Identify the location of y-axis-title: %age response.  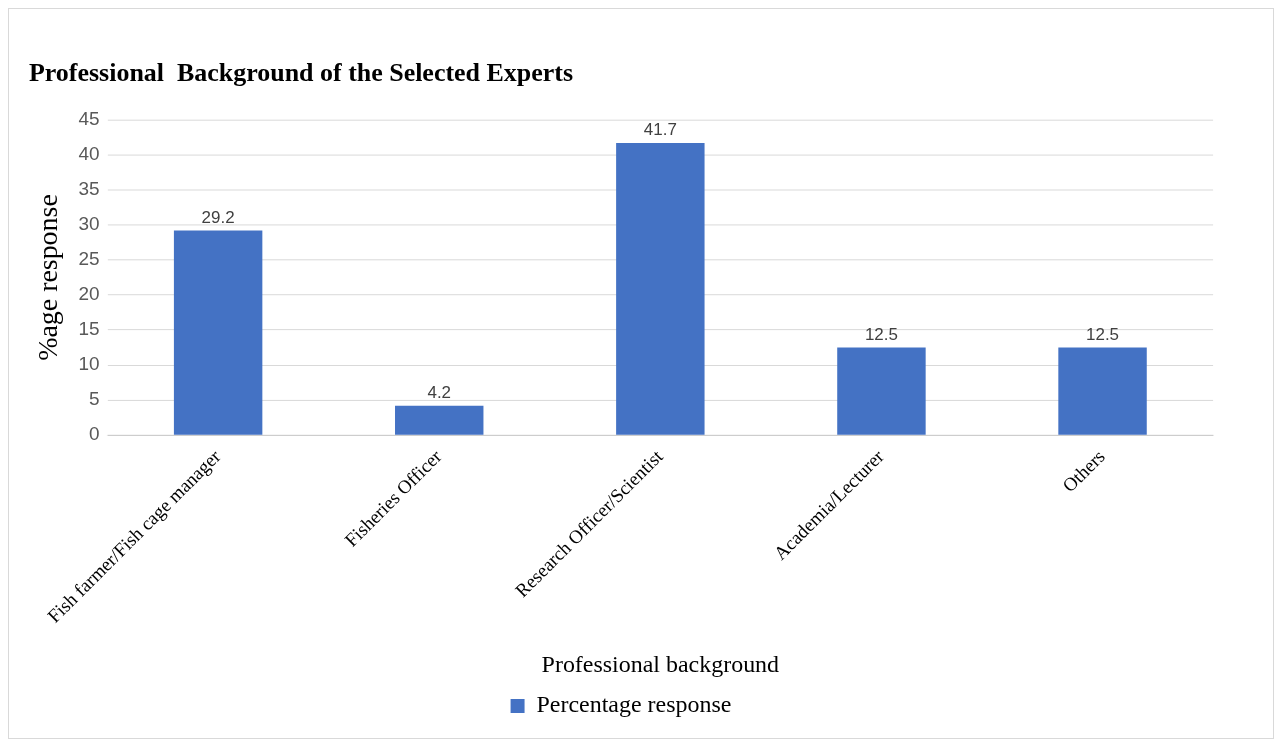
(48, 277).